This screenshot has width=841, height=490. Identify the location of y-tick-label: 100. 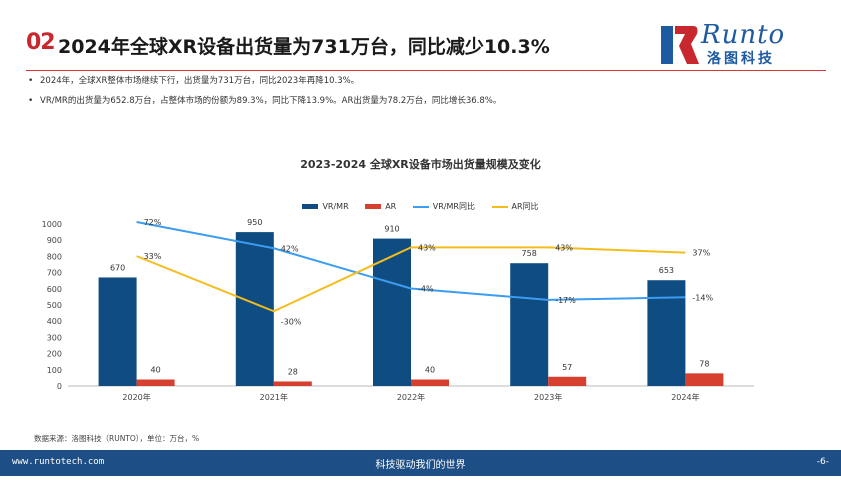
(54, 370).